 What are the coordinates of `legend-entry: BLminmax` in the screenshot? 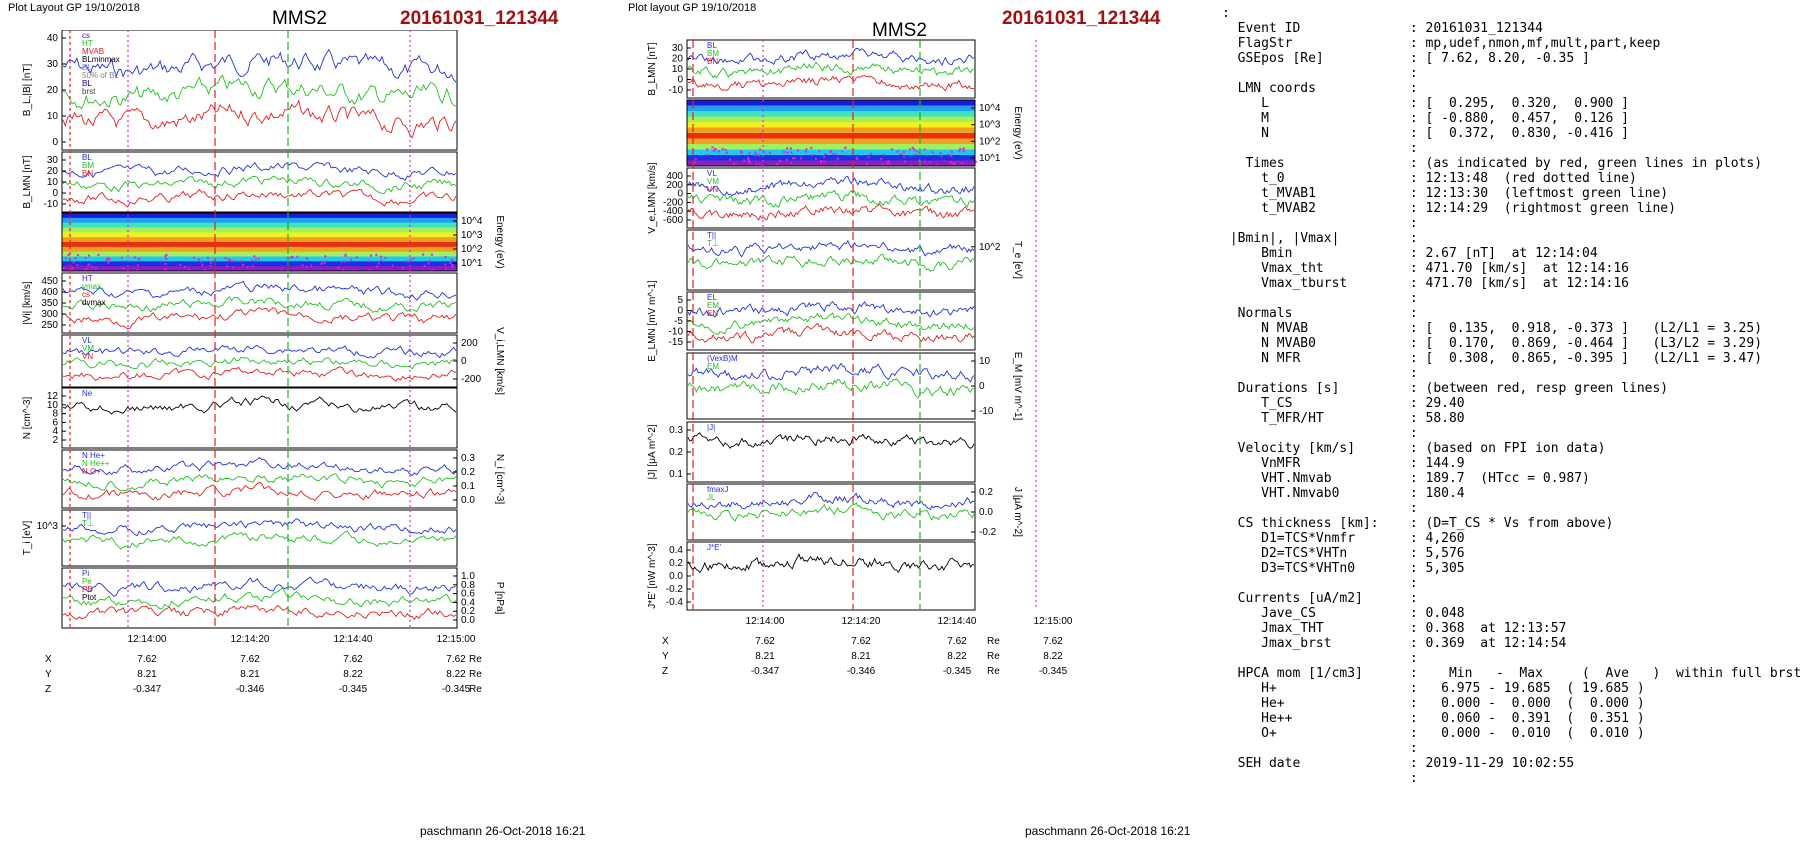 It's located at (101, 59).